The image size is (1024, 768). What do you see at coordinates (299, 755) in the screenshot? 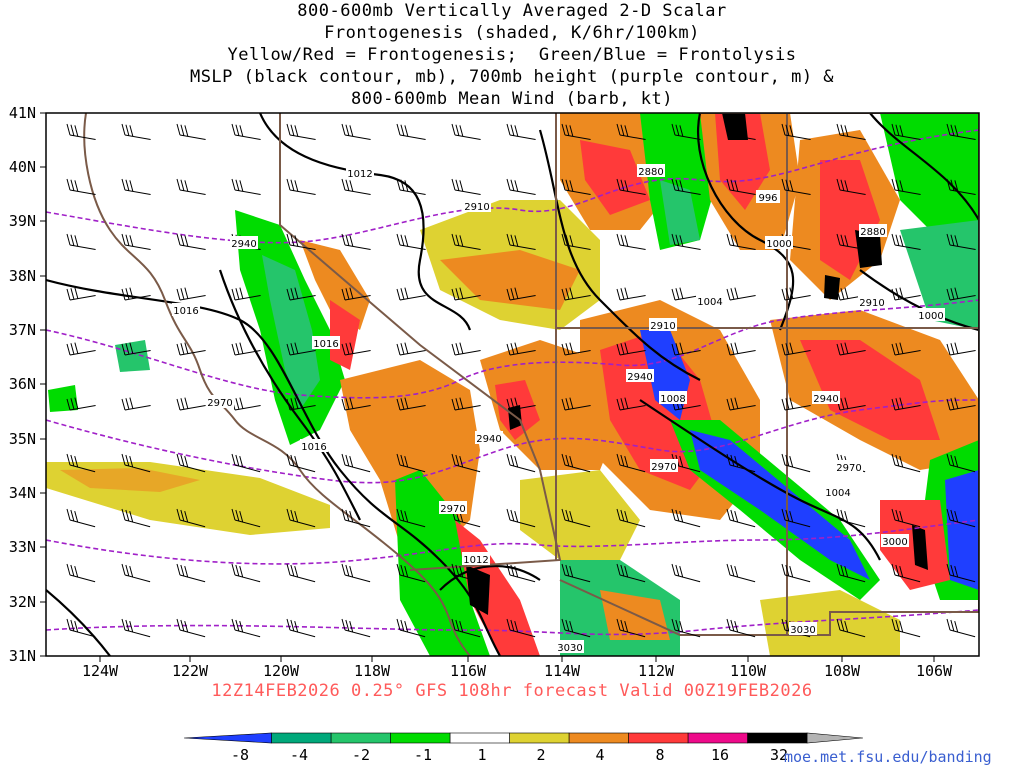
I see `colorbar-label: -4` at bounding box center [299, 755].